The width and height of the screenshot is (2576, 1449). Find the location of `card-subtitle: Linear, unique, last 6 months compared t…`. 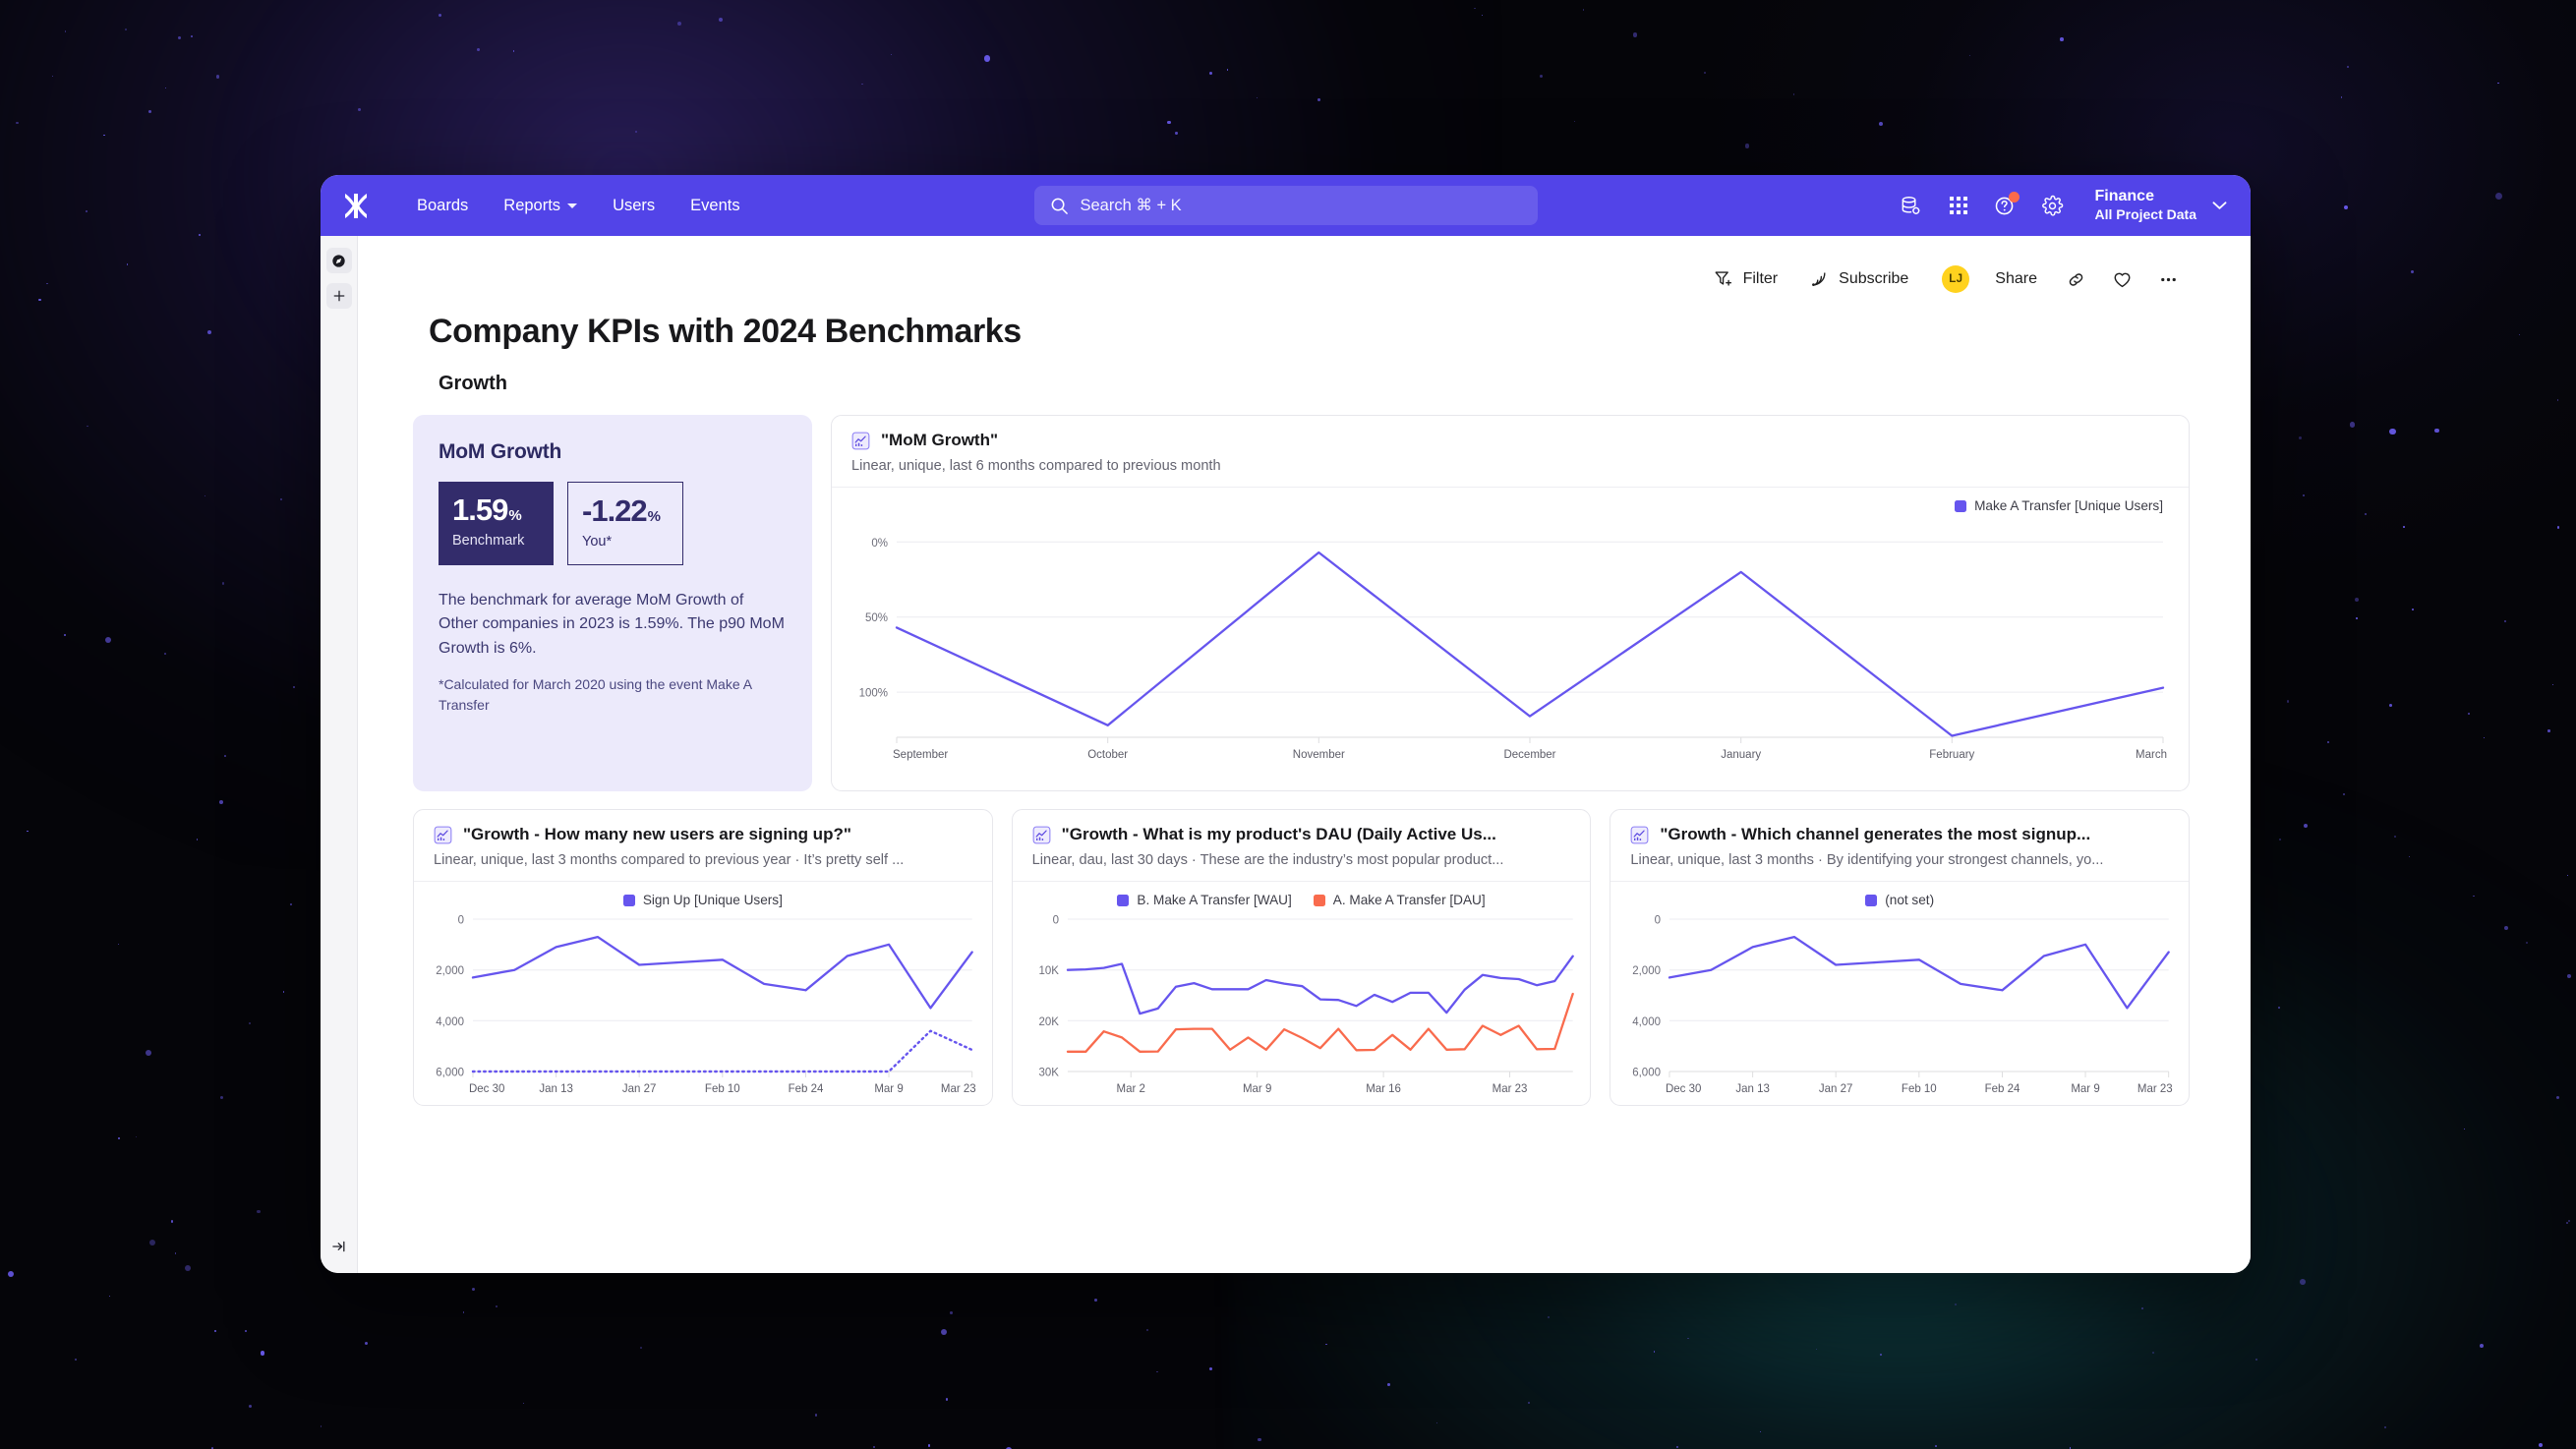

card-subtitle: Linear, unique, last 6 months compared t… is located at coordinates (1036, 466).